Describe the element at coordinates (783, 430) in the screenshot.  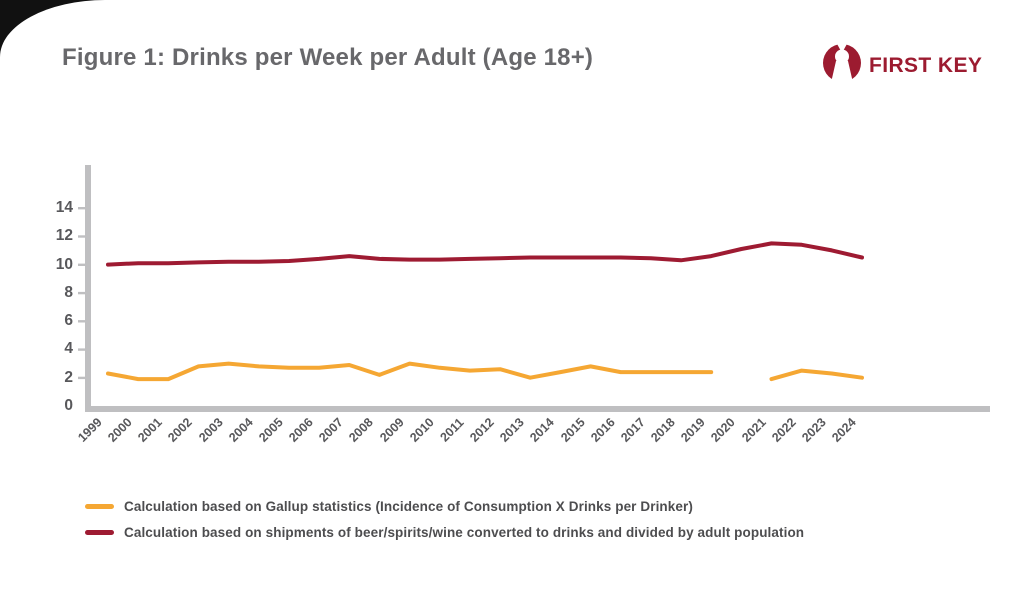
I see `x-axis-label: 2022` at that location.